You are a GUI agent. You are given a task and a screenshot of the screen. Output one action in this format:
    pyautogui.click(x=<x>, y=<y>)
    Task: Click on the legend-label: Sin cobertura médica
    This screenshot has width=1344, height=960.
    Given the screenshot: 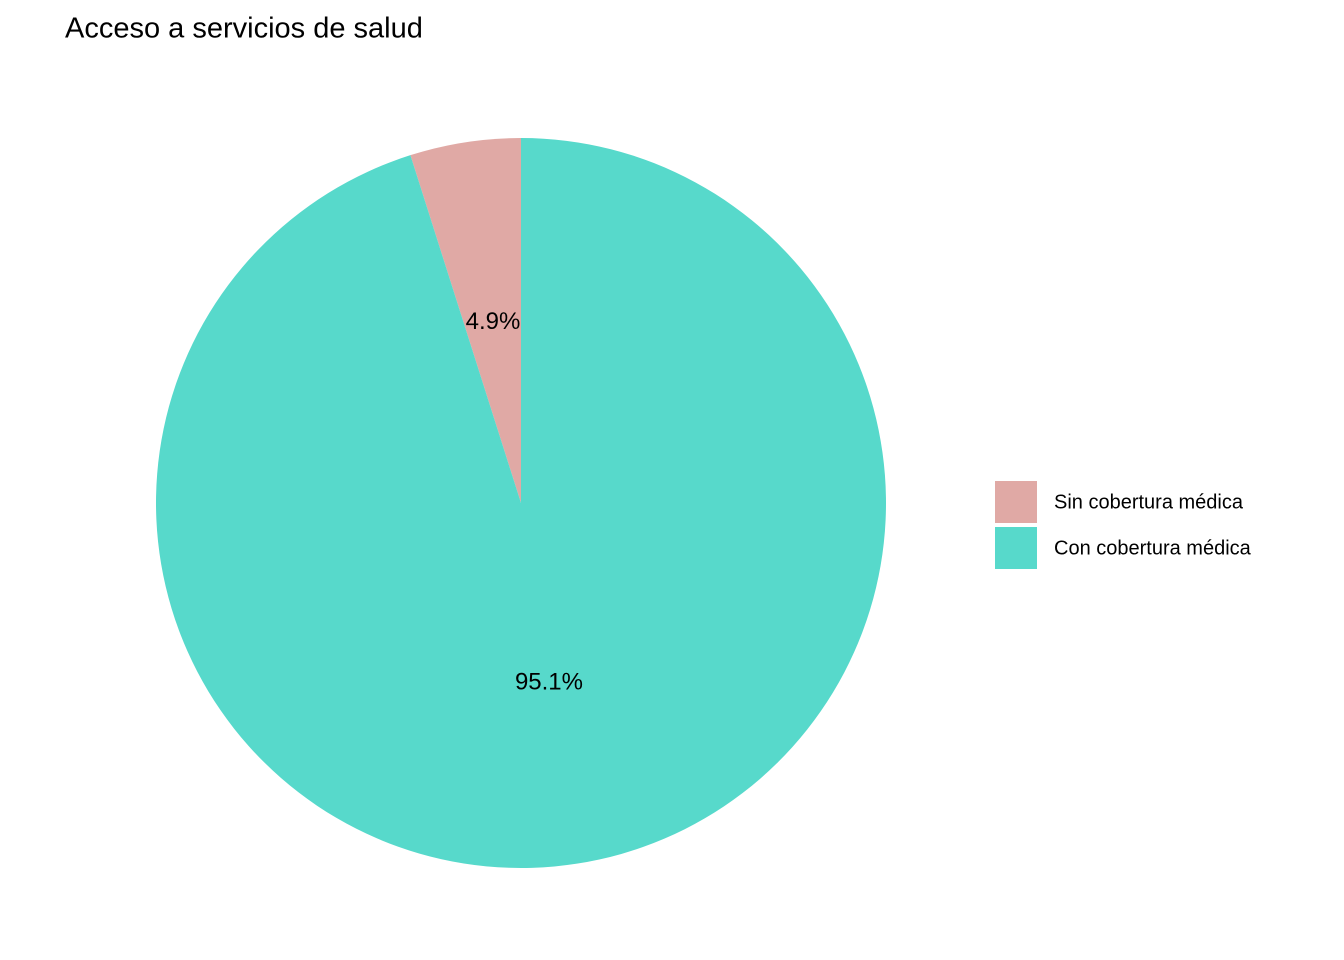 What is the action you would take?
    pyautogui.click(x=1149, y=502)
    